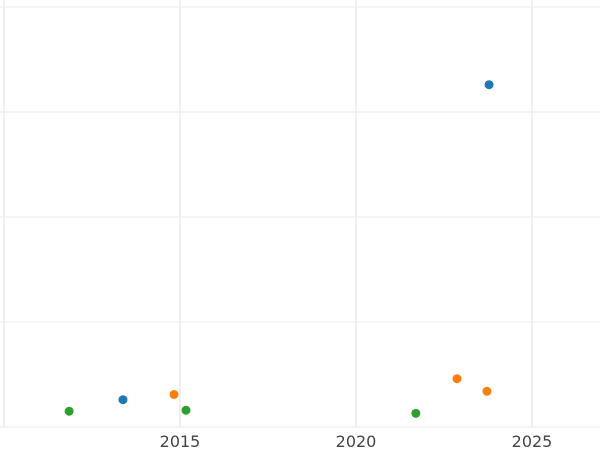 This screenshot has height=450, width=600. I want to click on x-tick-label: 2020, so click(356, 441).